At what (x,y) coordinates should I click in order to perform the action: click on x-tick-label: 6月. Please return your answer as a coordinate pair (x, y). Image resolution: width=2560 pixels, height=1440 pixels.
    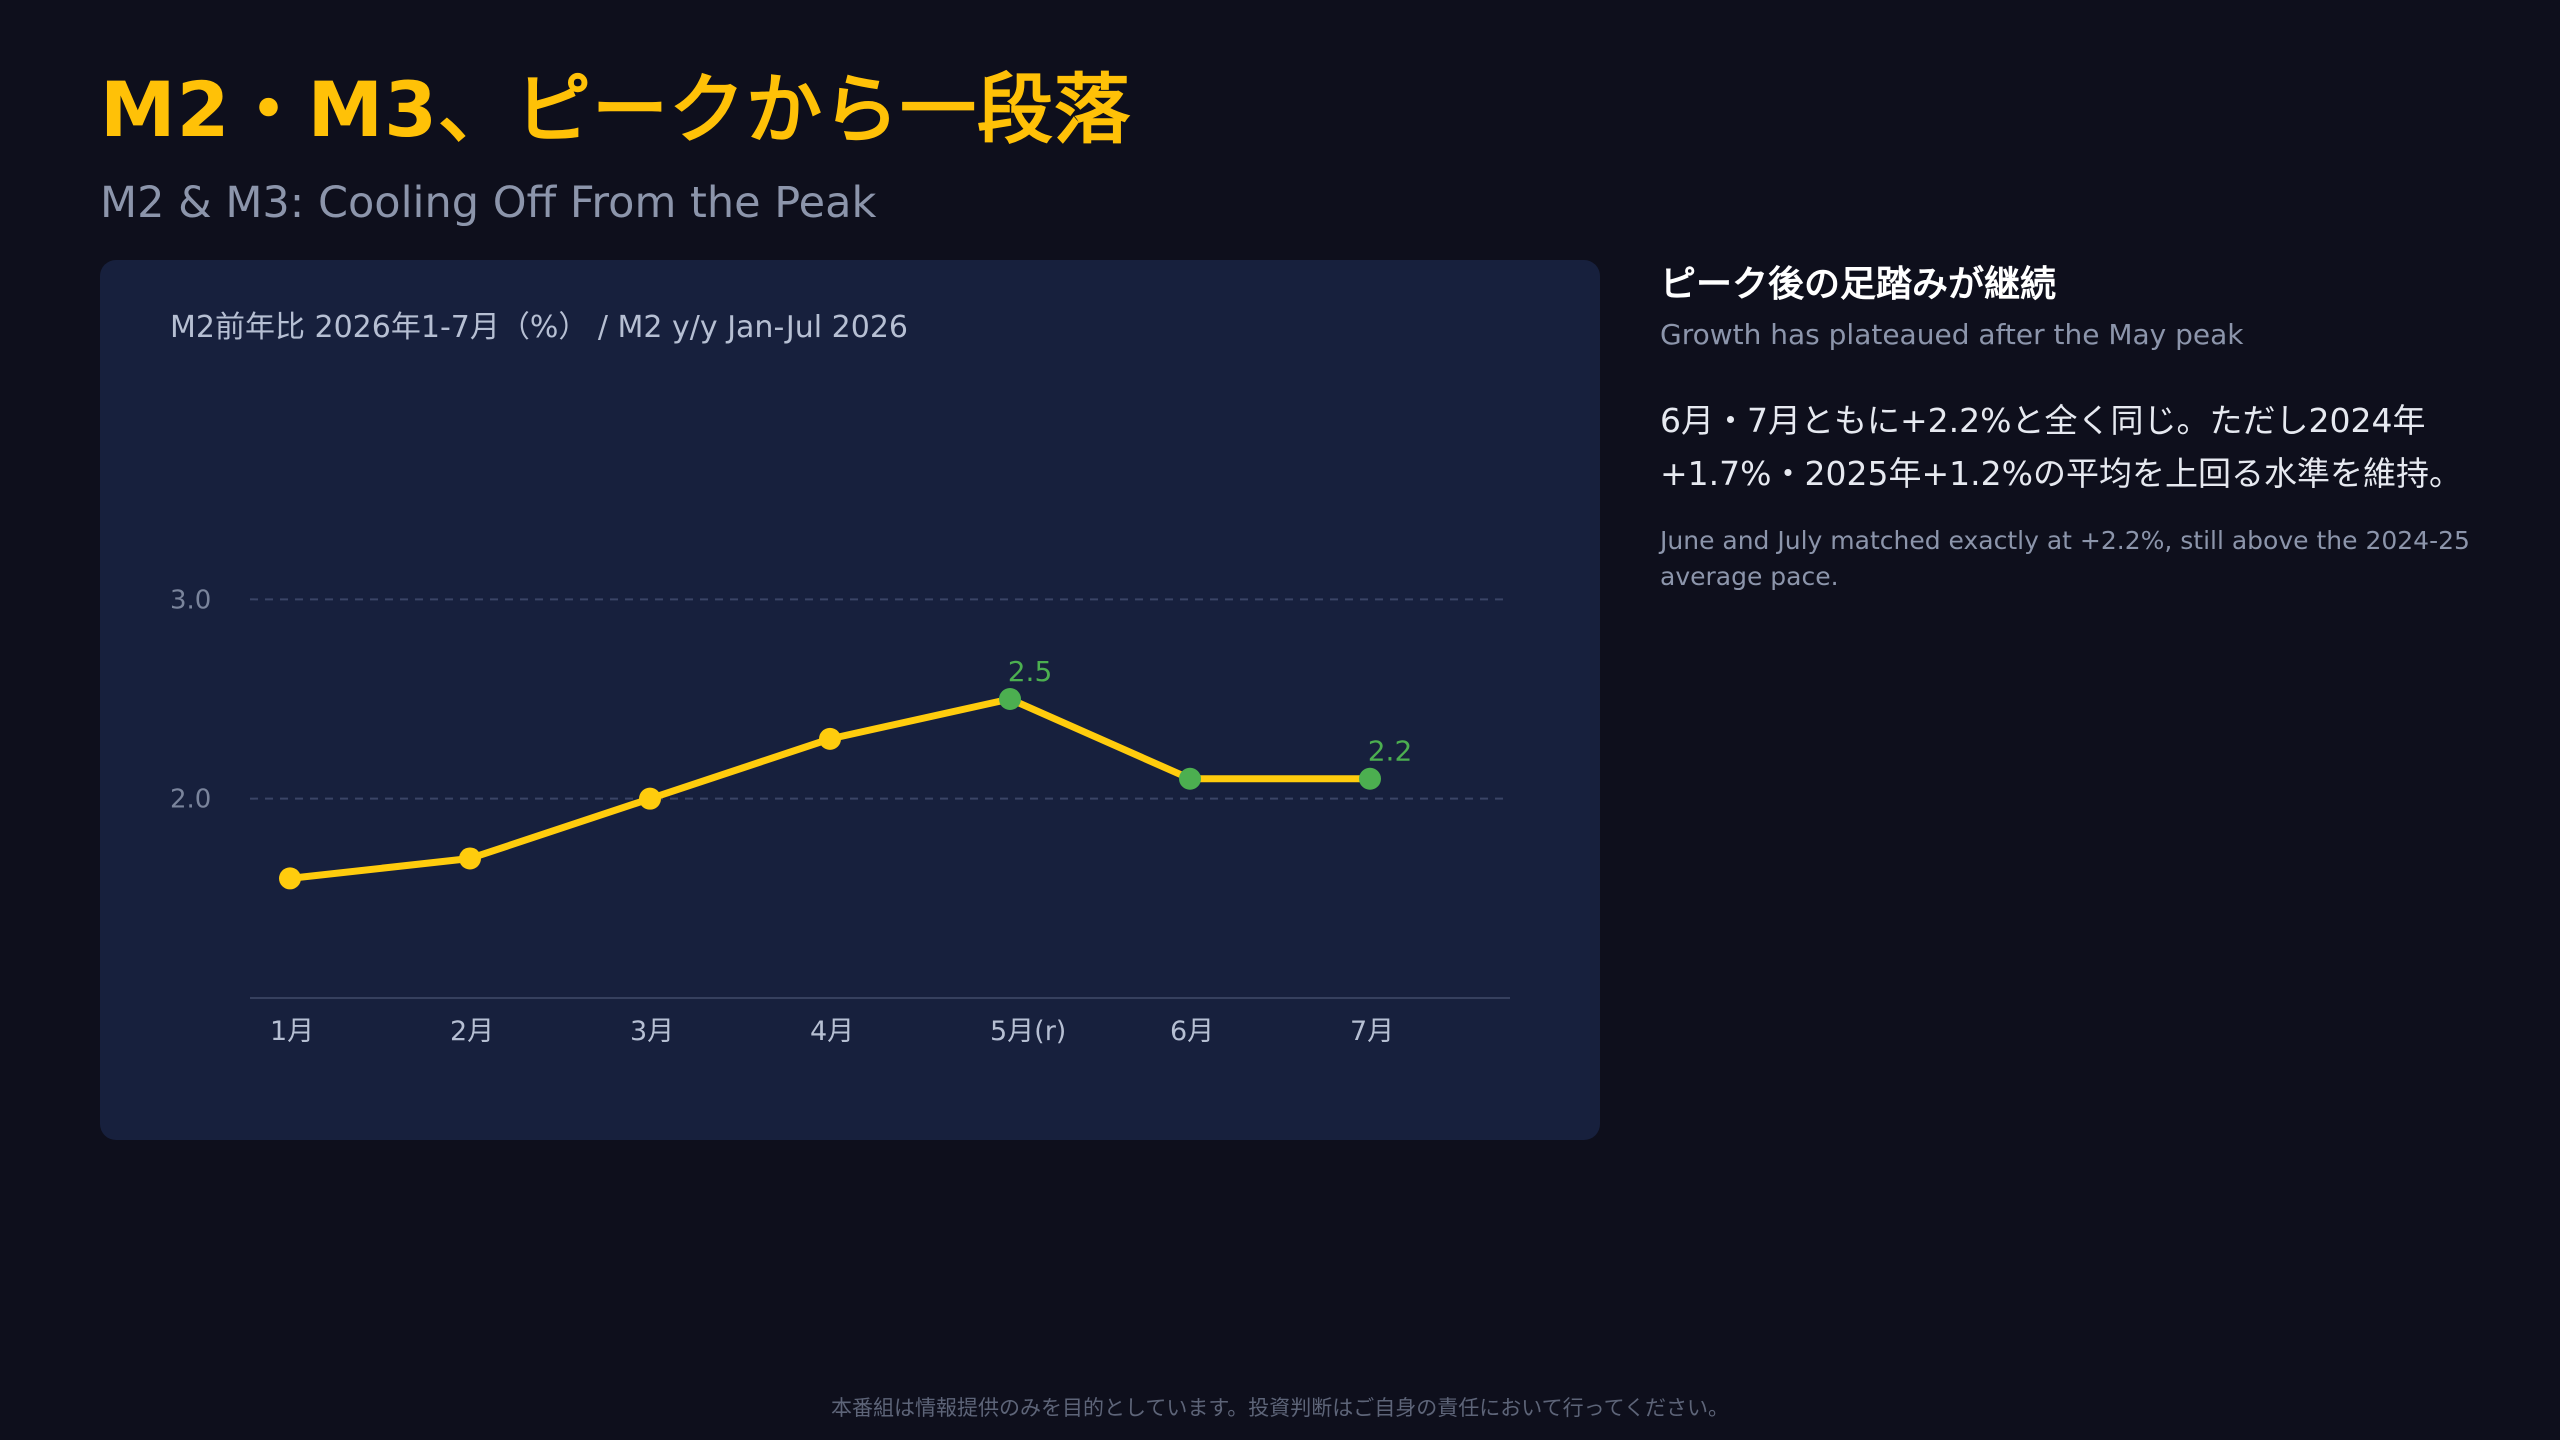
    Looking at the image, I should click on (1192, 1031).